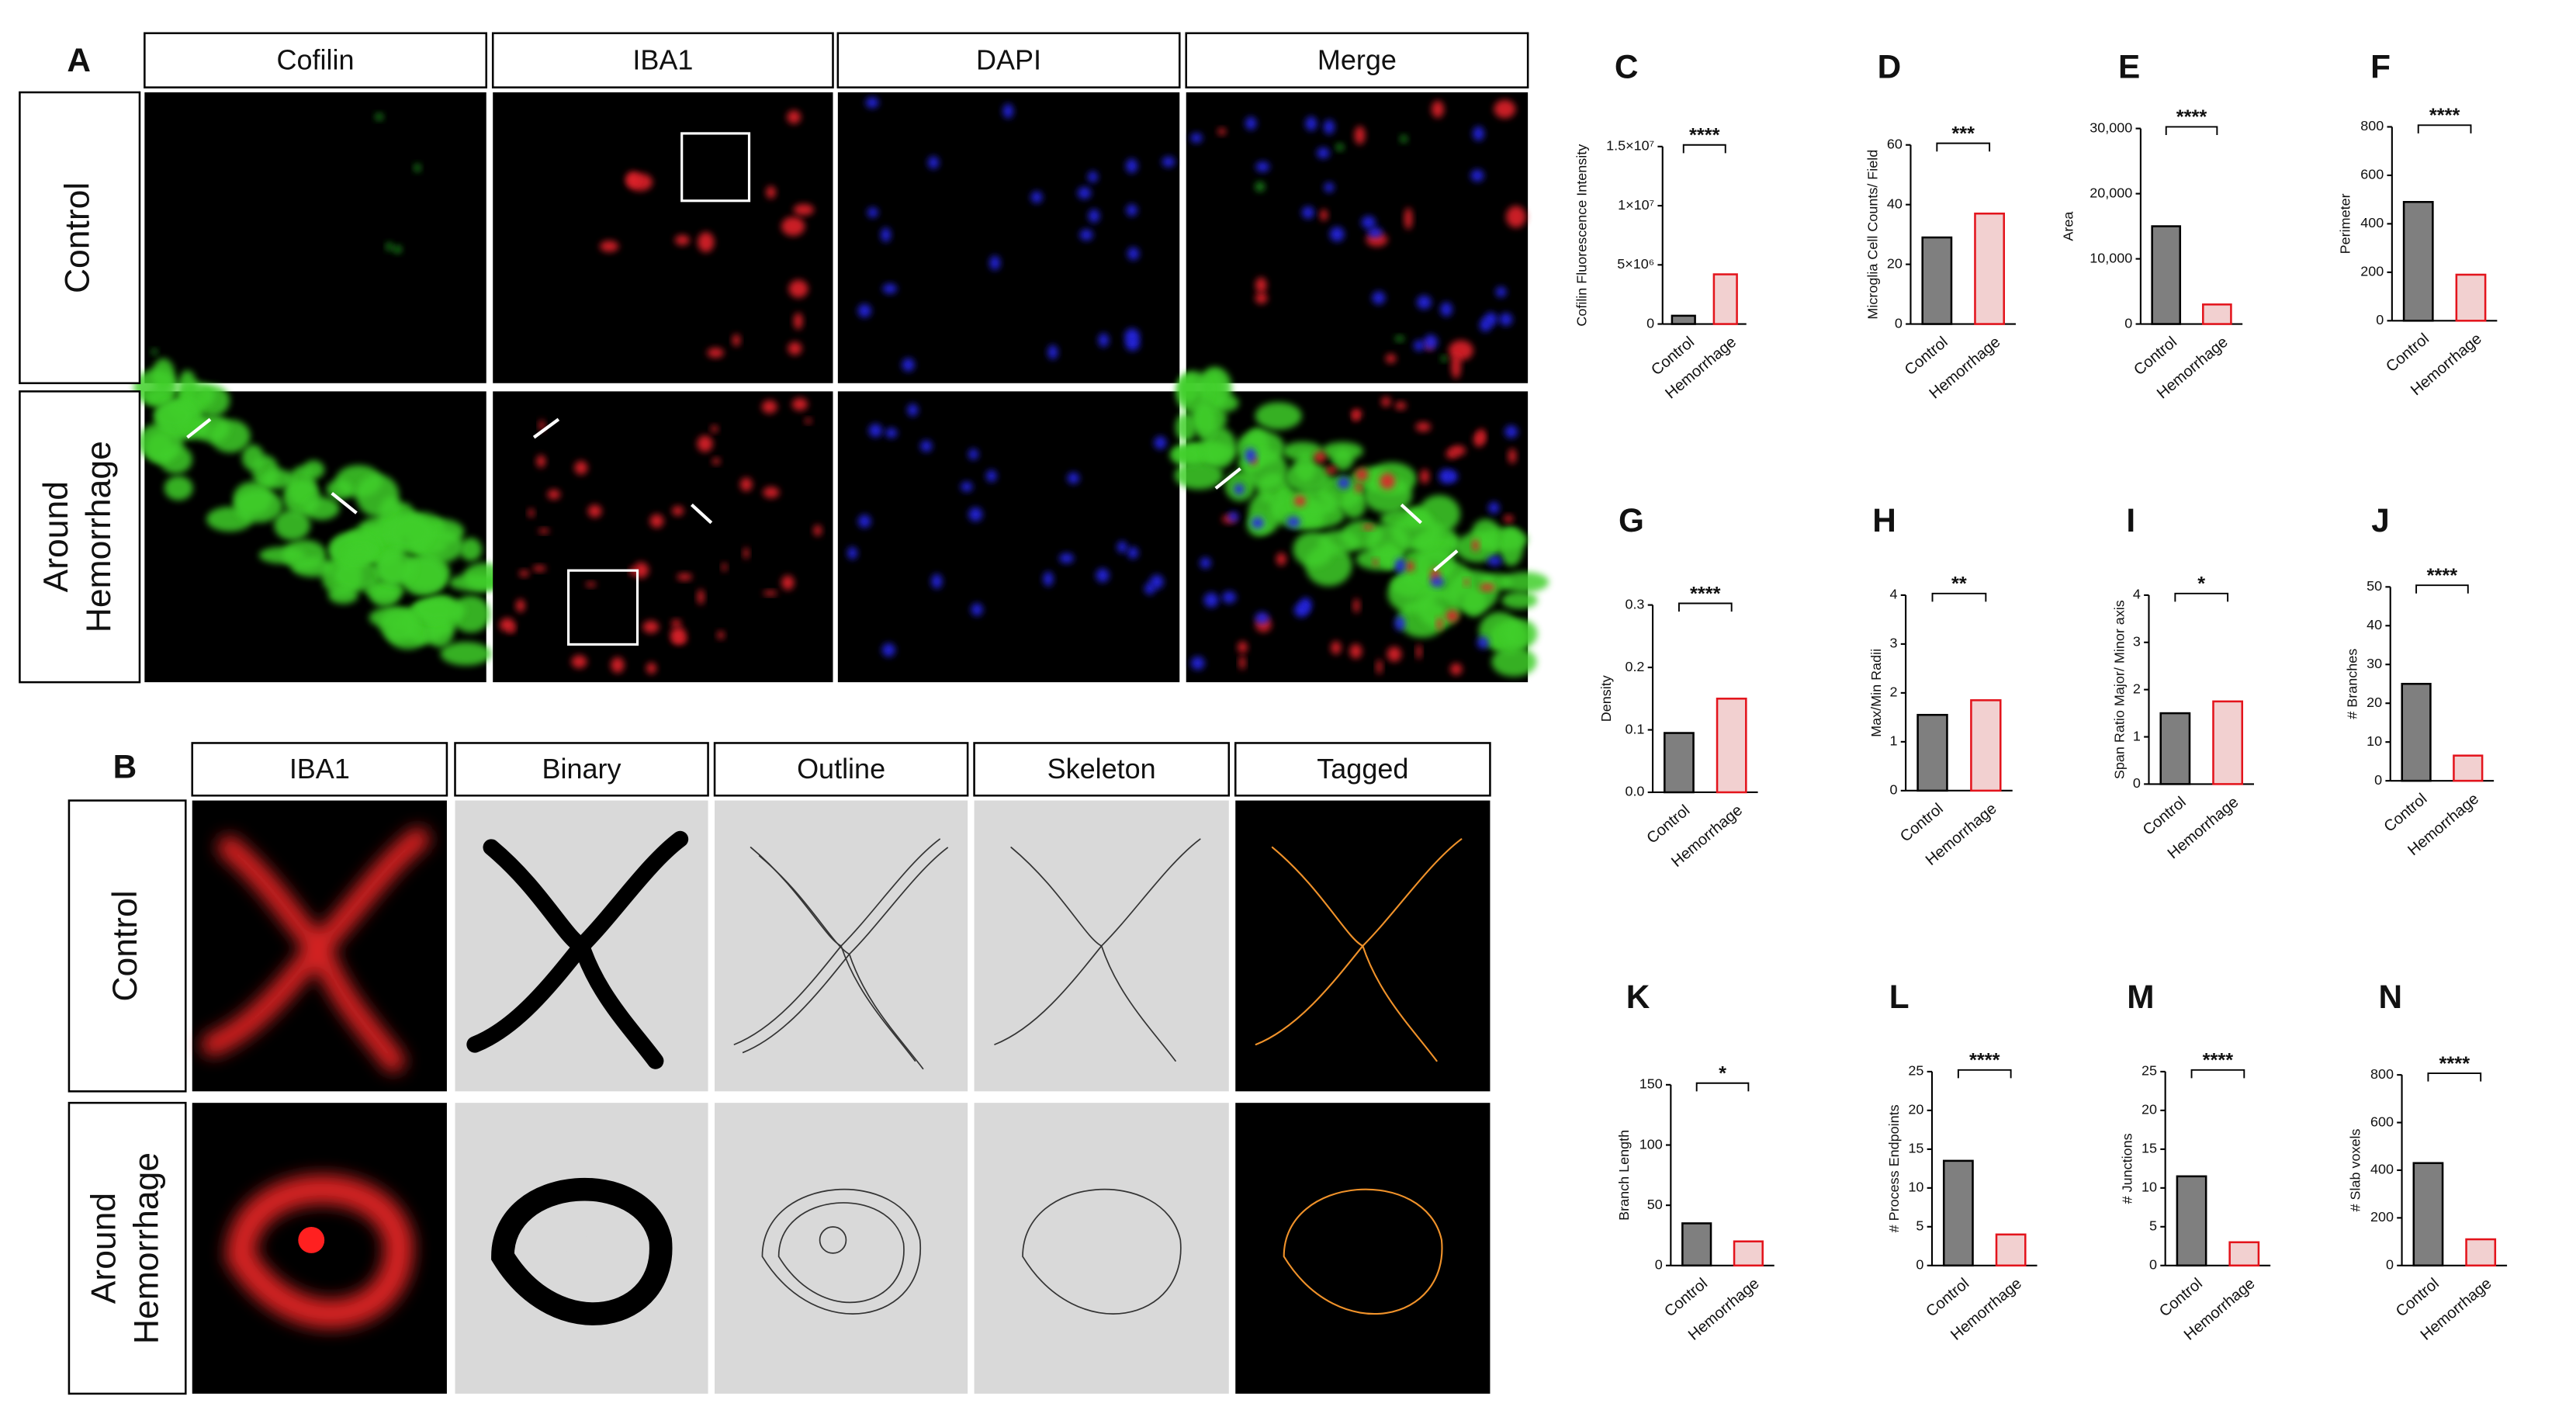 This screenshot has height=1417, width=2576. Describe the element at coordinates (1446, 560) in the screenshot. I see `arrow` at that location.